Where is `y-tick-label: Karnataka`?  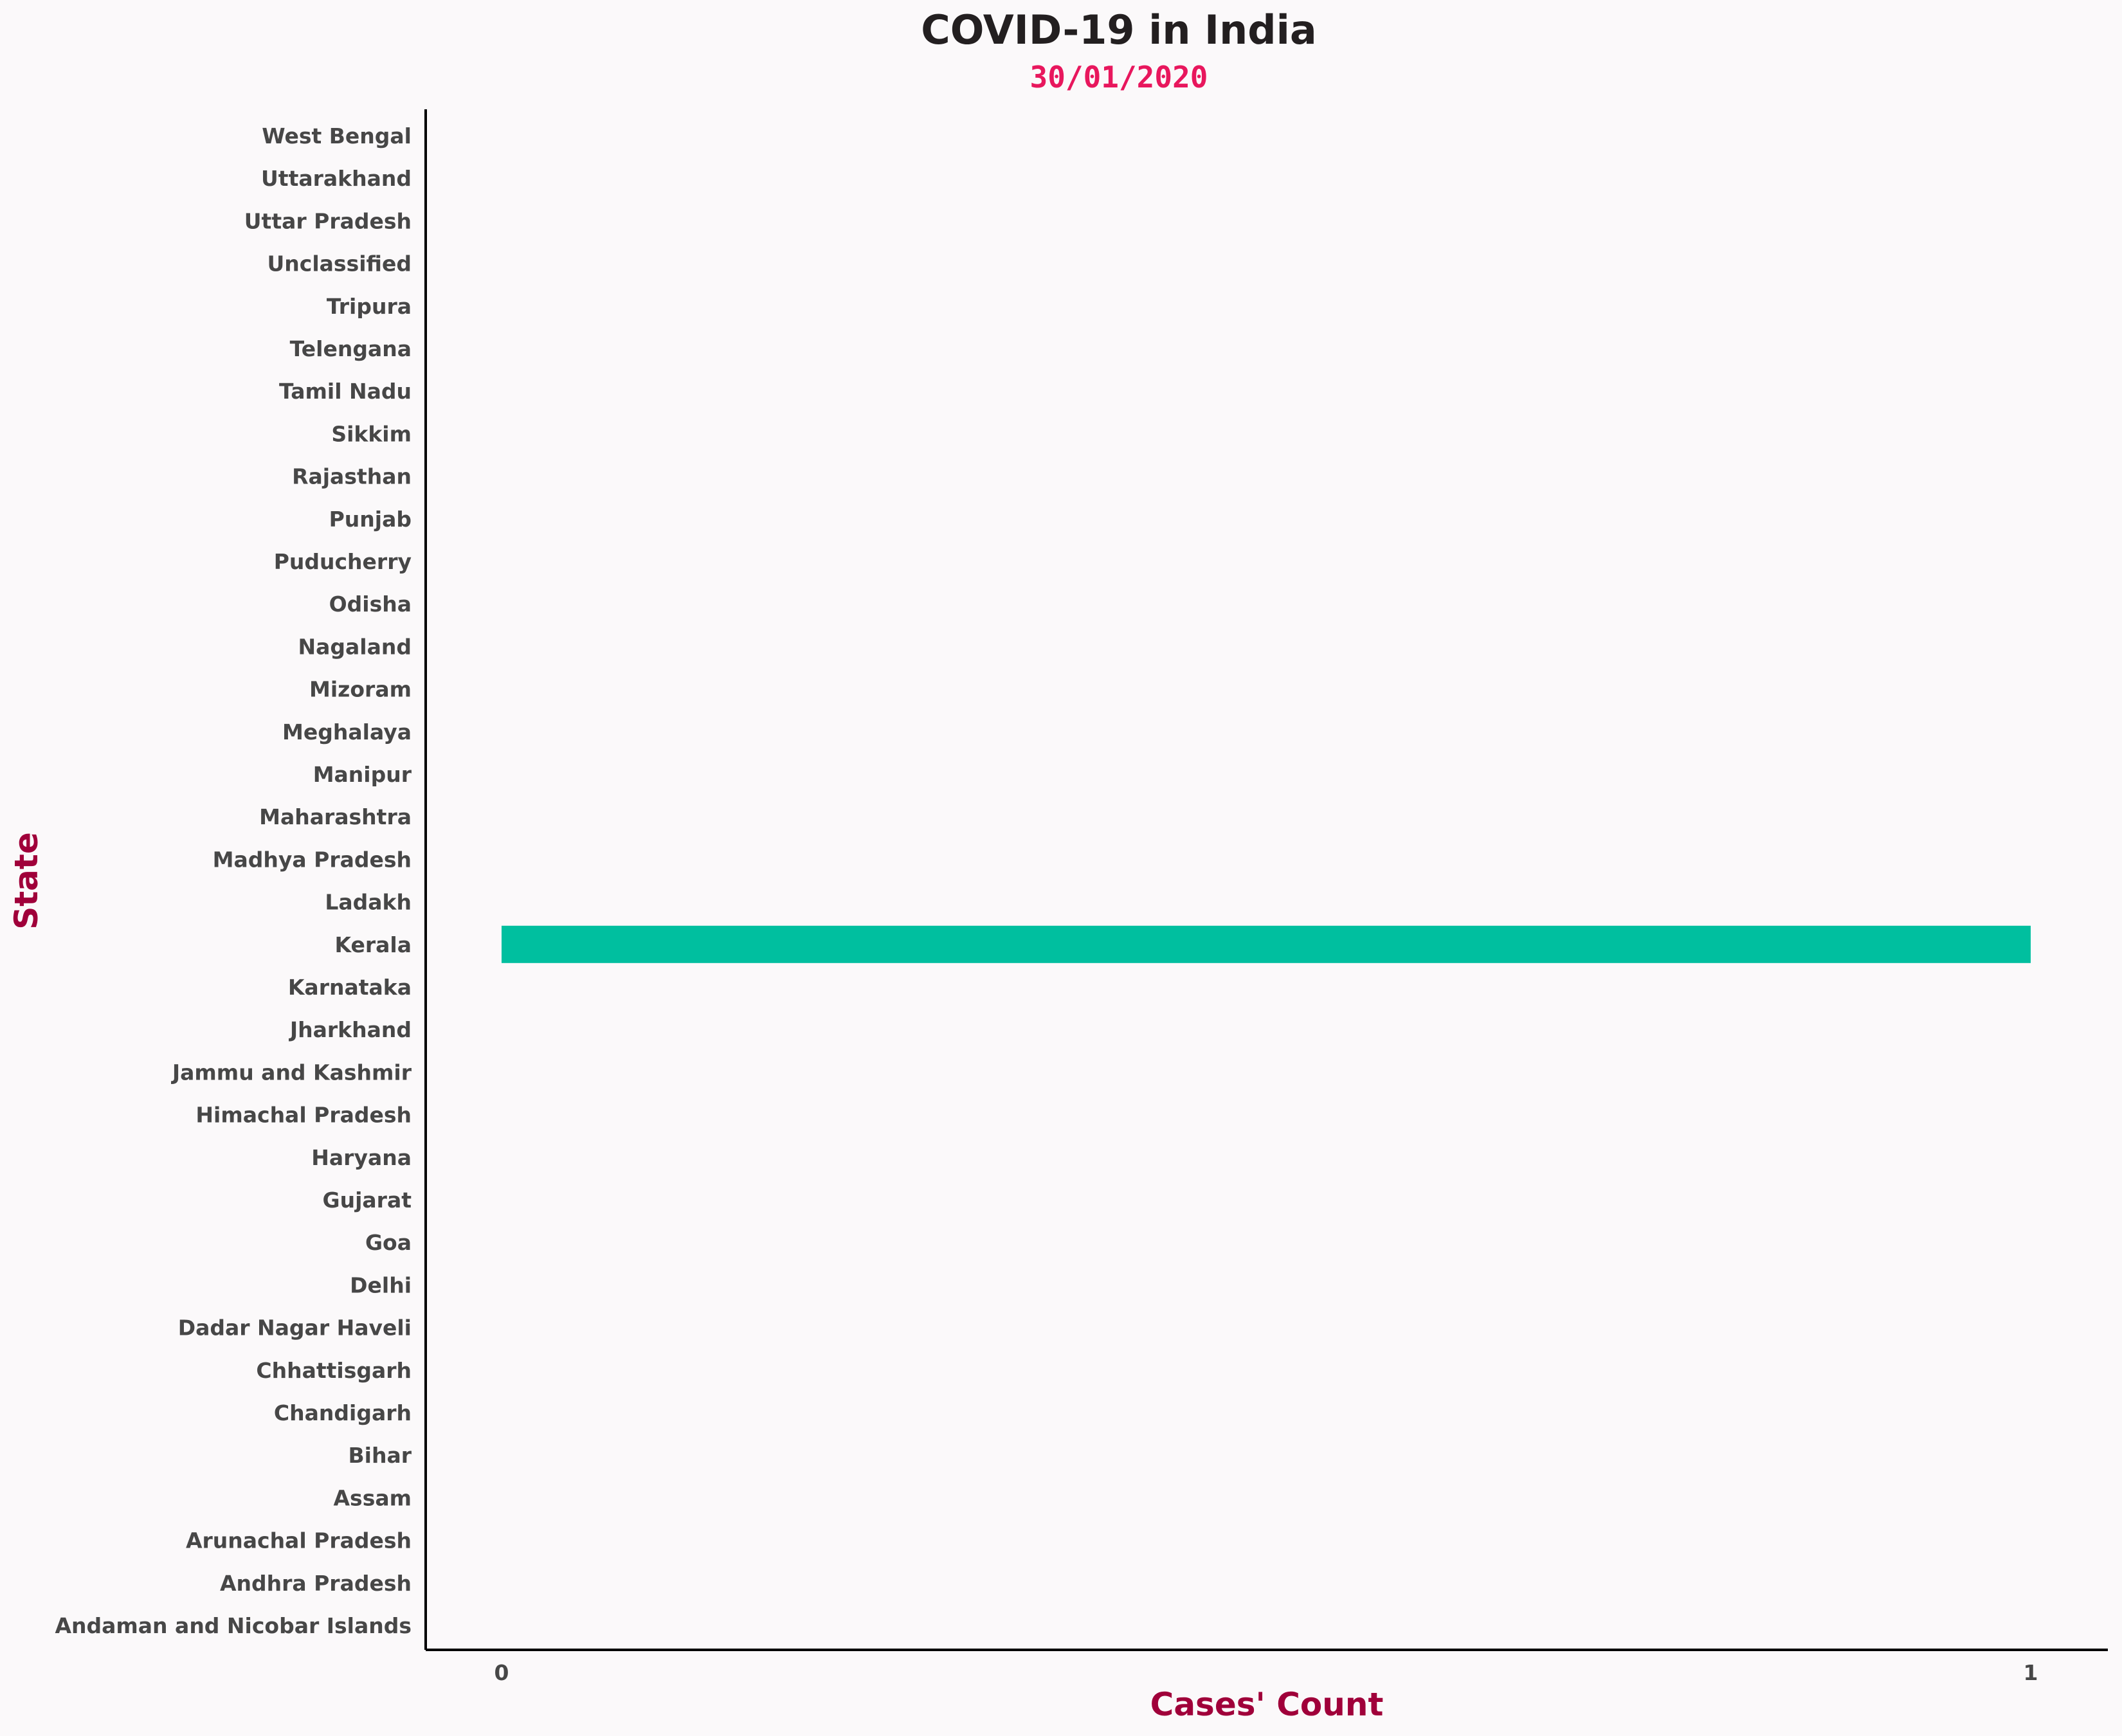
y-tick-label: Karnataka is located at coordinates (350, 987).